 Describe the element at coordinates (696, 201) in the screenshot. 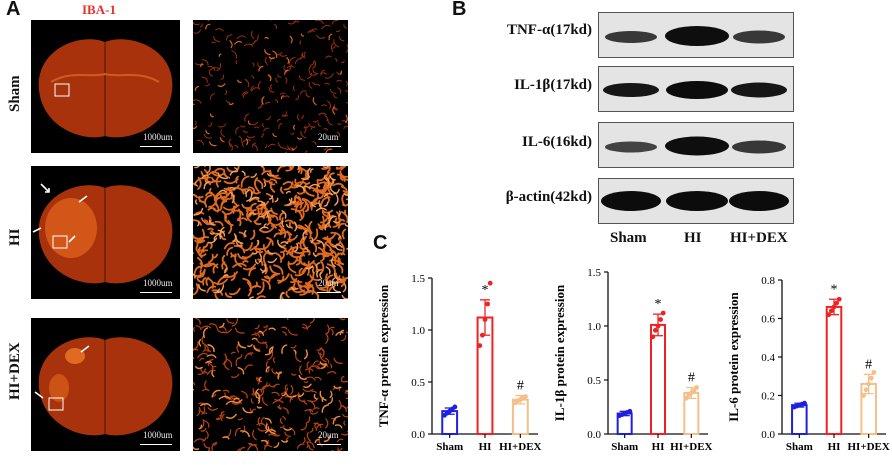

I see `blot-actin` at that location.